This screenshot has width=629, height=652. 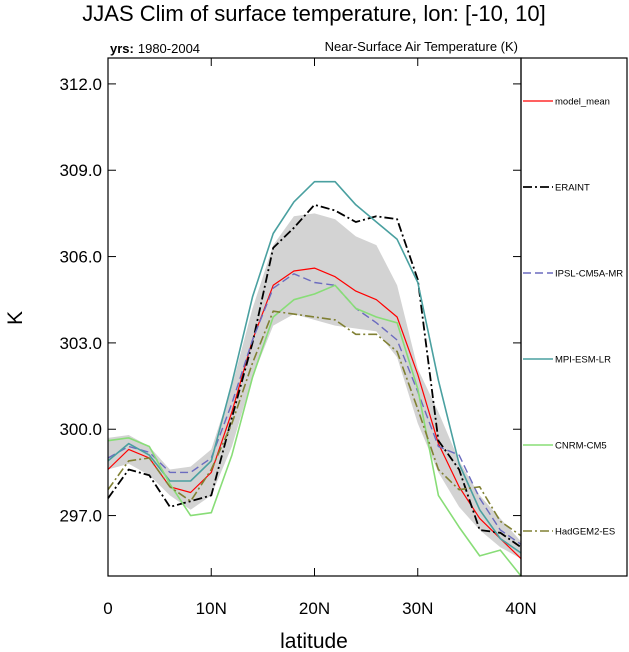 I want to click on y-tick-label: 312.0, so click(x=80, y=84).